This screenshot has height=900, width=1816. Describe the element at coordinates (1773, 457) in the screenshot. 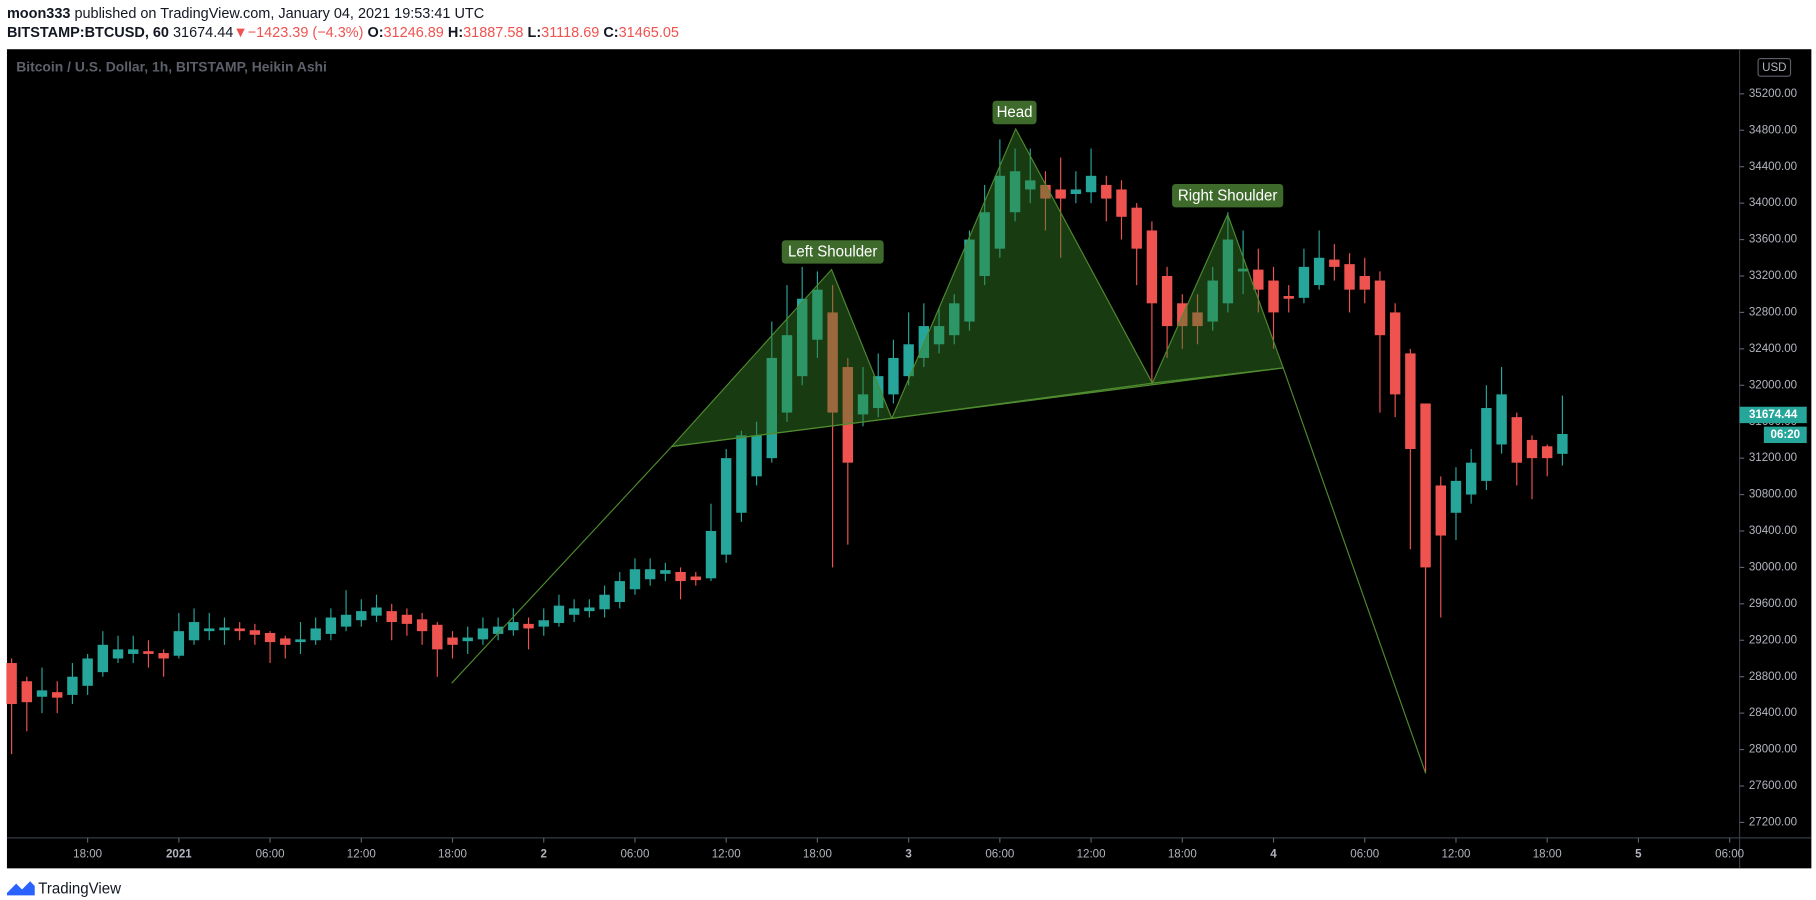

I see `y-tick-label: 31200.00` at that location.